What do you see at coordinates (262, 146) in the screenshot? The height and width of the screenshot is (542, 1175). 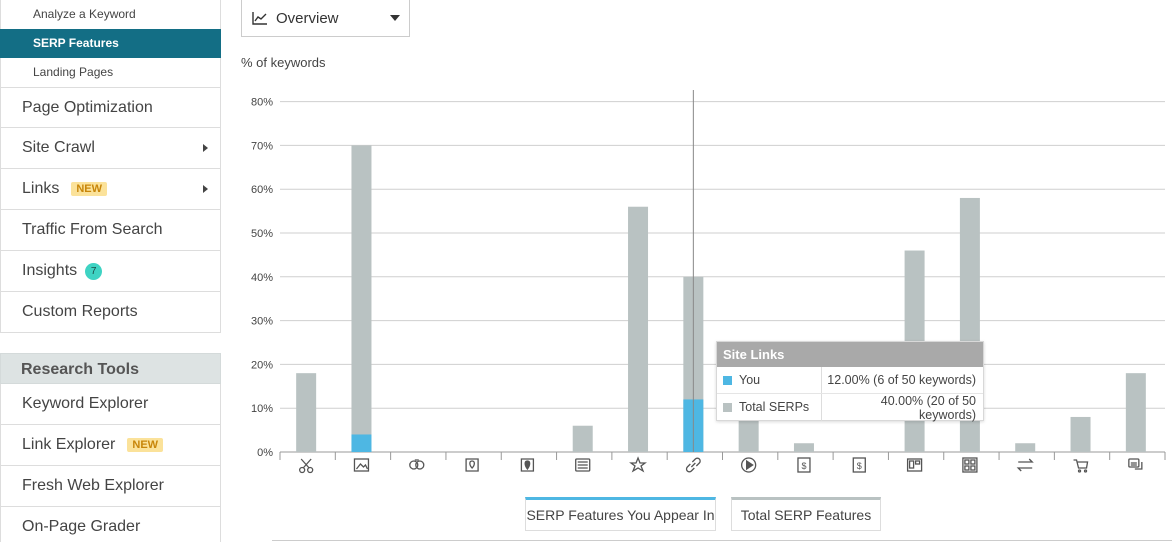 I see `y-tick-label: 70%` at bounding box center [262, 146].